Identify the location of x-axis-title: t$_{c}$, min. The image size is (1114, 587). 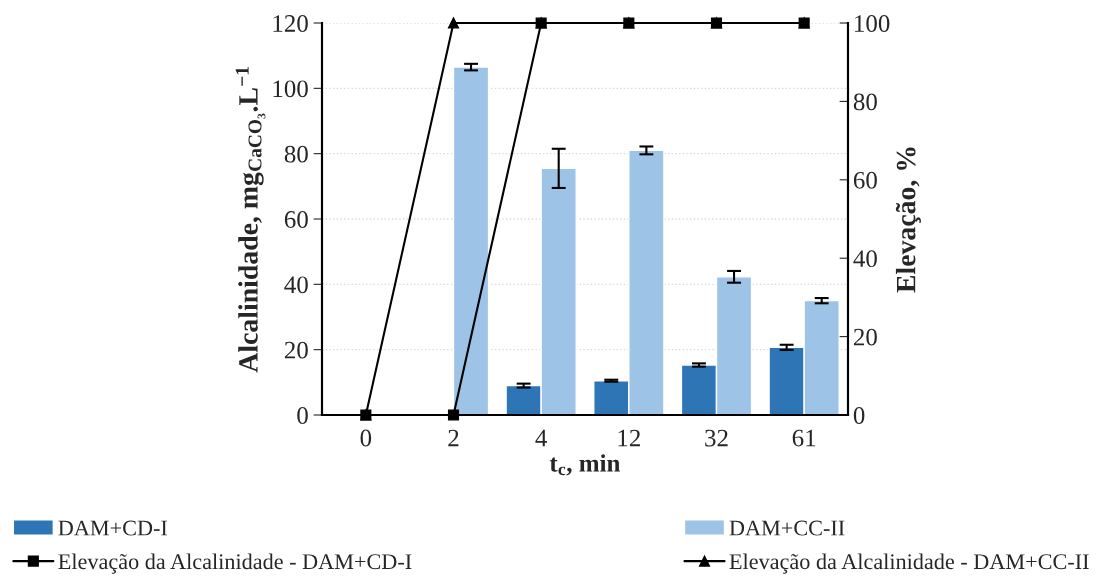
(585, 465).